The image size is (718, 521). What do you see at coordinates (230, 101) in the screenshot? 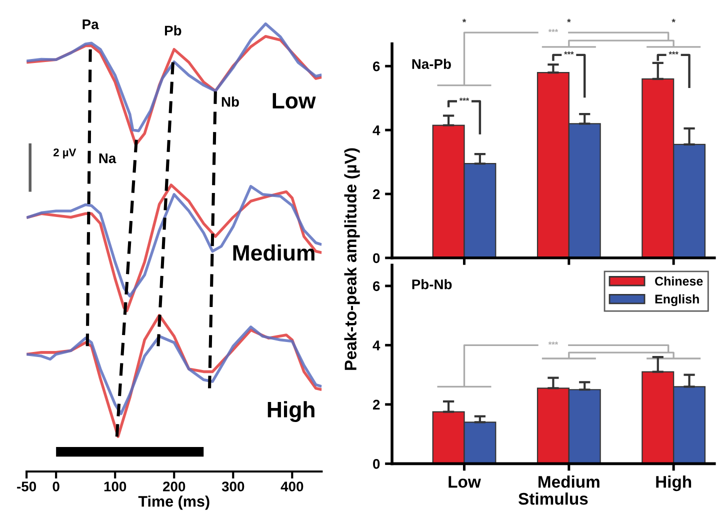
I see `annotation: Nb` at bounding box center [230, 101].